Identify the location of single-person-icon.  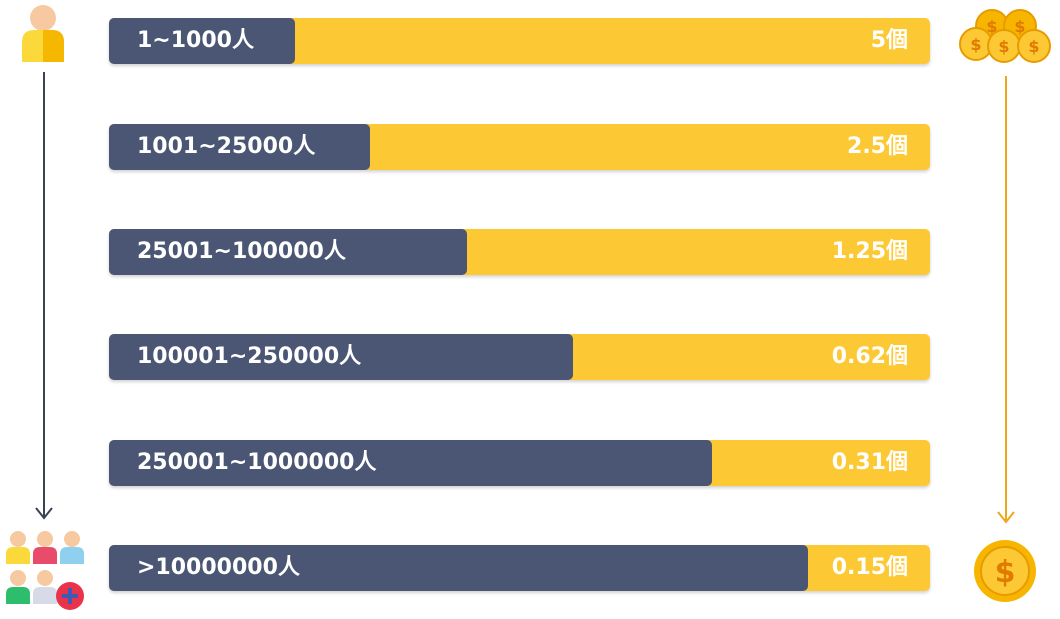
(43, 33).